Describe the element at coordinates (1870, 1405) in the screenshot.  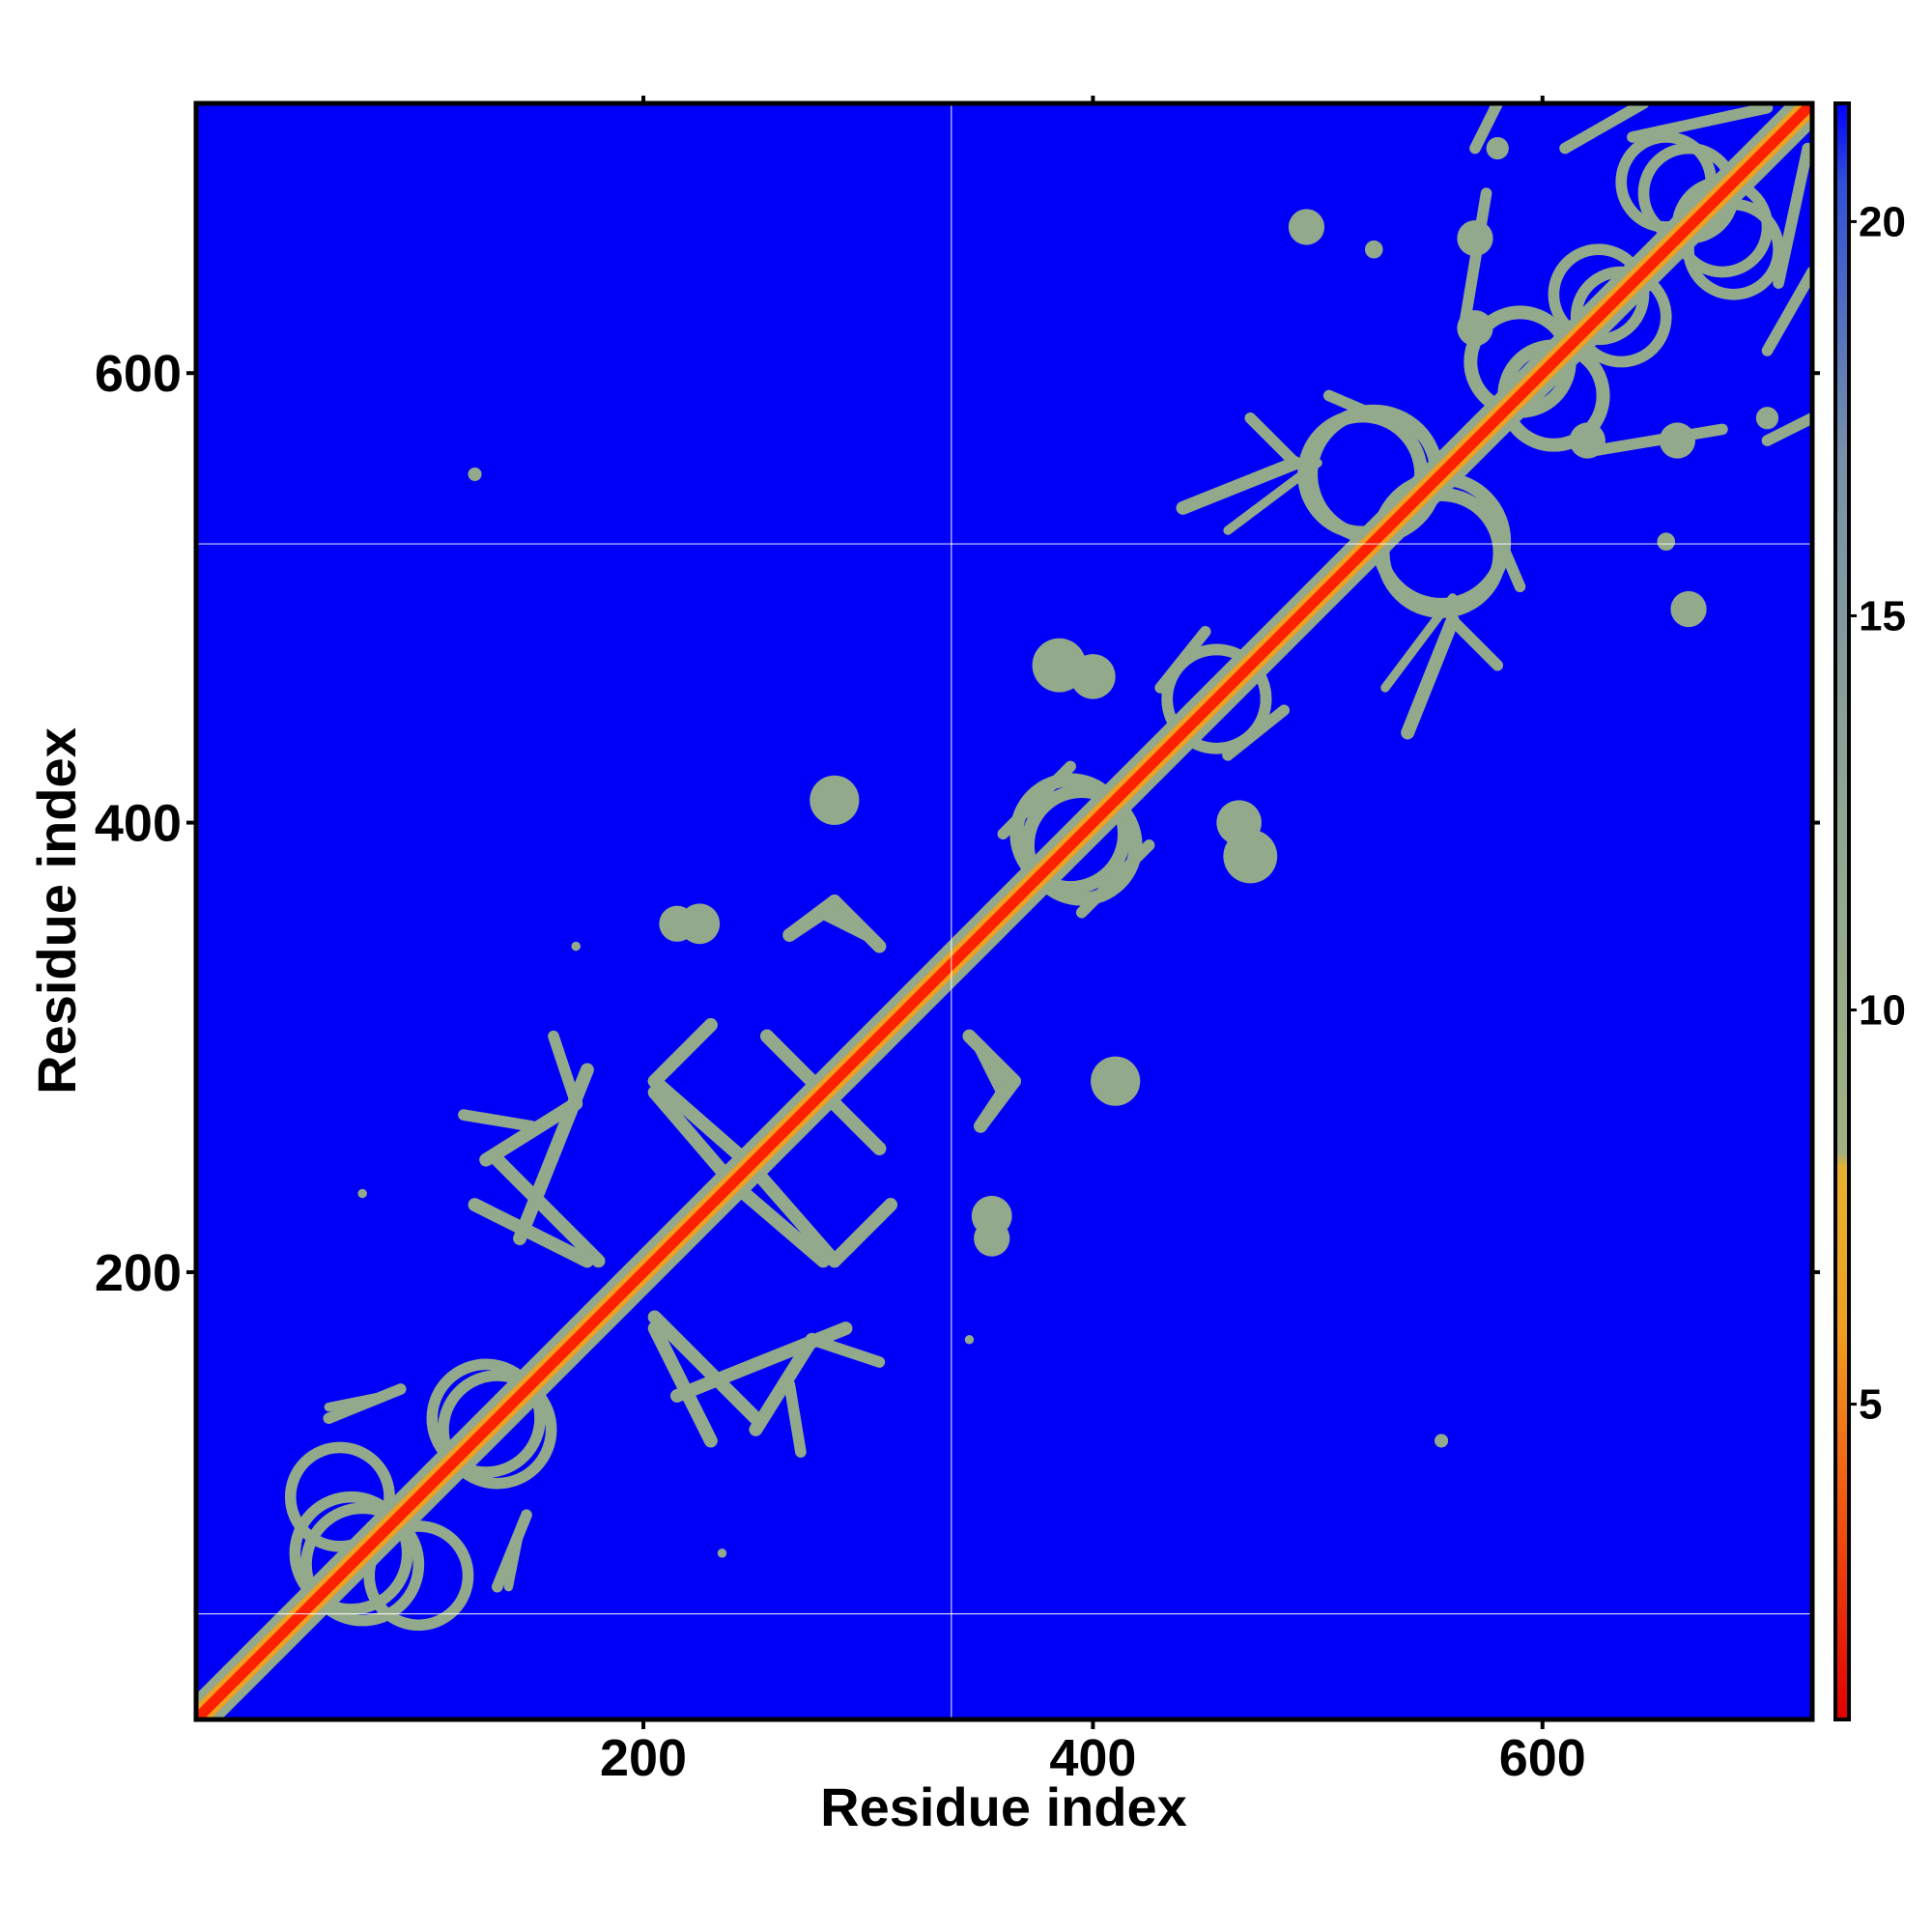
I see `colorbar-tick-label: 5` at that location.